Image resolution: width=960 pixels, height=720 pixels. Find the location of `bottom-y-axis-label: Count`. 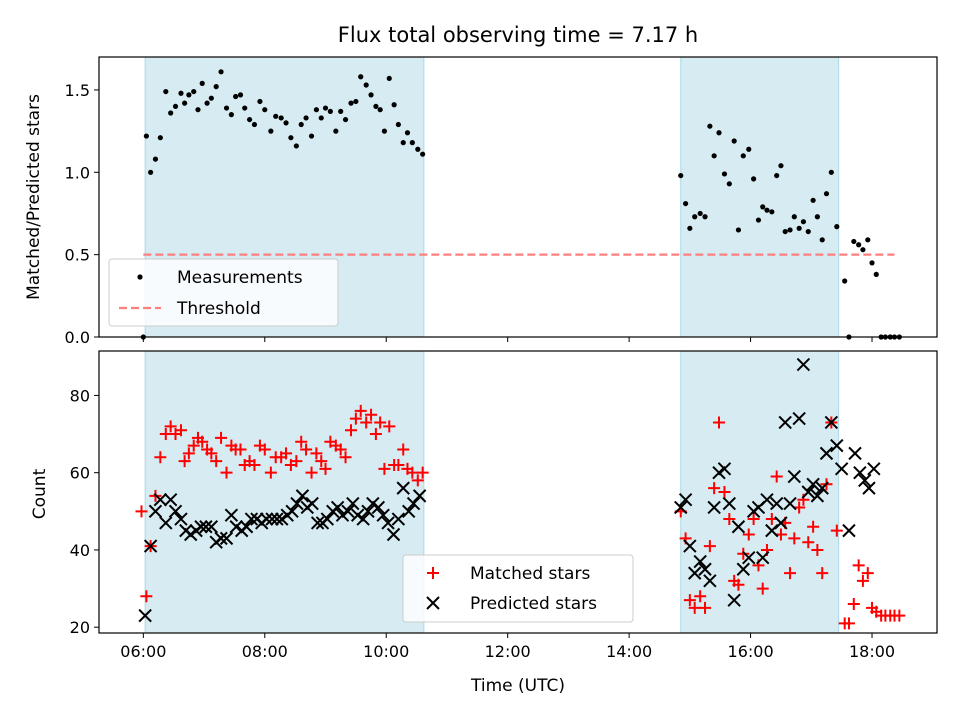

bottom-y-axis-label: Count is located at coordinates (40, 493).